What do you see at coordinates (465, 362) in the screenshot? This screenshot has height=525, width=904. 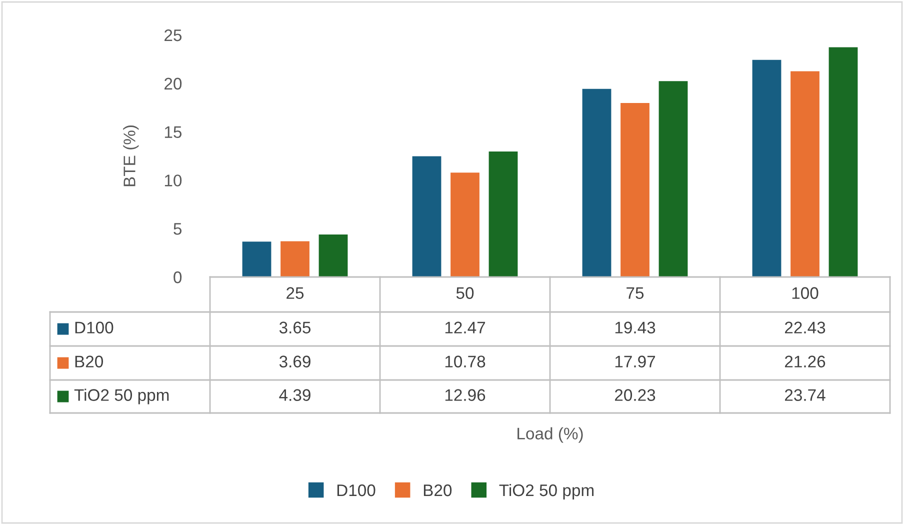 I see `data-label: 10.78` at bounding box center [465, 362].